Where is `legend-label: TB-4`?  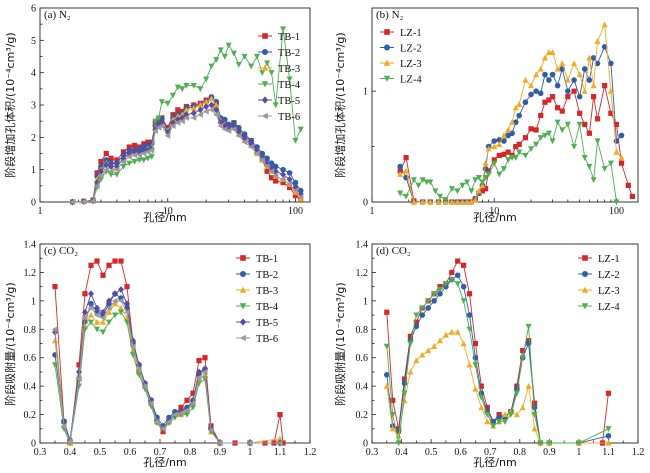
legend-label: TB-4 is located at coordinates (267, 307).